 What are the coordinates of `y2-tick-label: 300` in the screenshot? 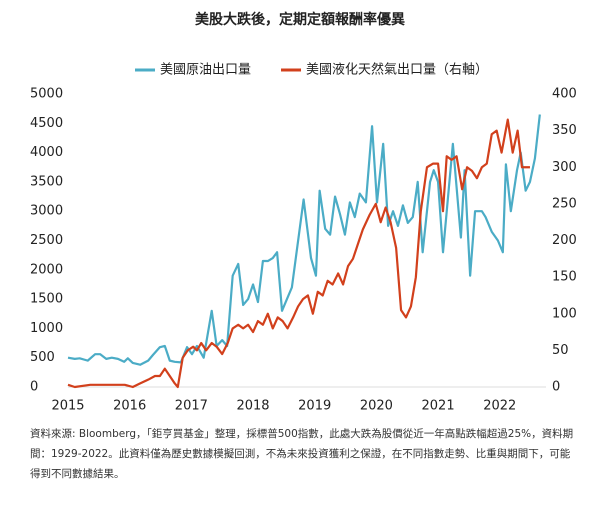 It's located at (564, 167).